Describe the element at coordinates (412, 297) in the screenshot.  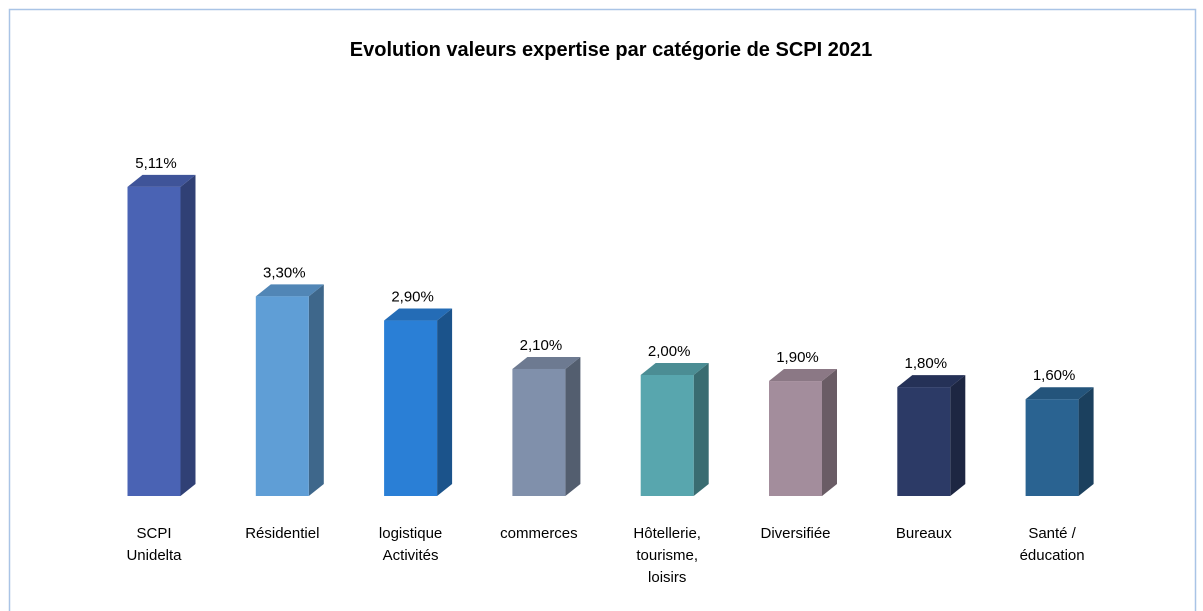
I see `data-label: 2,90%` at that location.